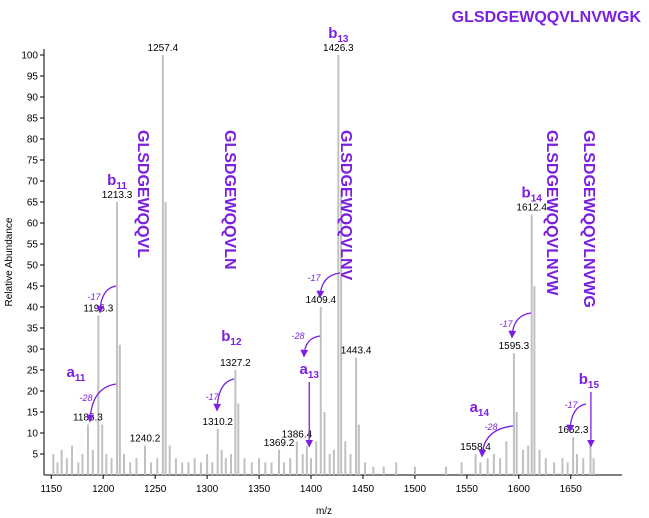 Image resolution: width=649 pixels, height=518 pixels. What do you see at coordinates (356, 350) in the screenshot?
I see `peak-label: 1443.4` at bounding box center [356, 350].